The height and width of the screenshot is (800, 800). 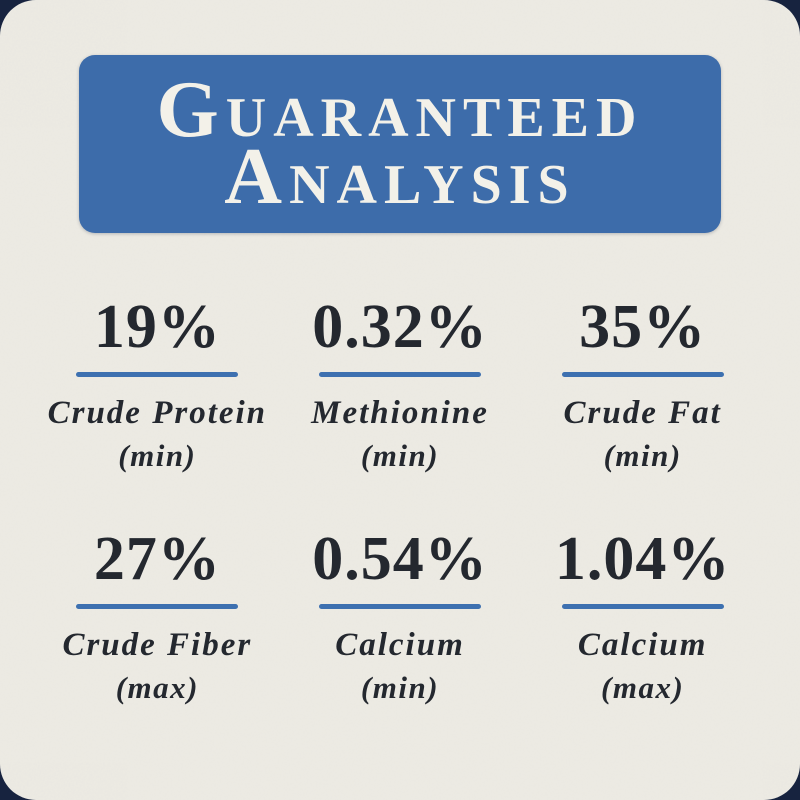 I want to click on analysis-item-crude-protein: 19% Crude Protein (min), so click(x=157, y=385).